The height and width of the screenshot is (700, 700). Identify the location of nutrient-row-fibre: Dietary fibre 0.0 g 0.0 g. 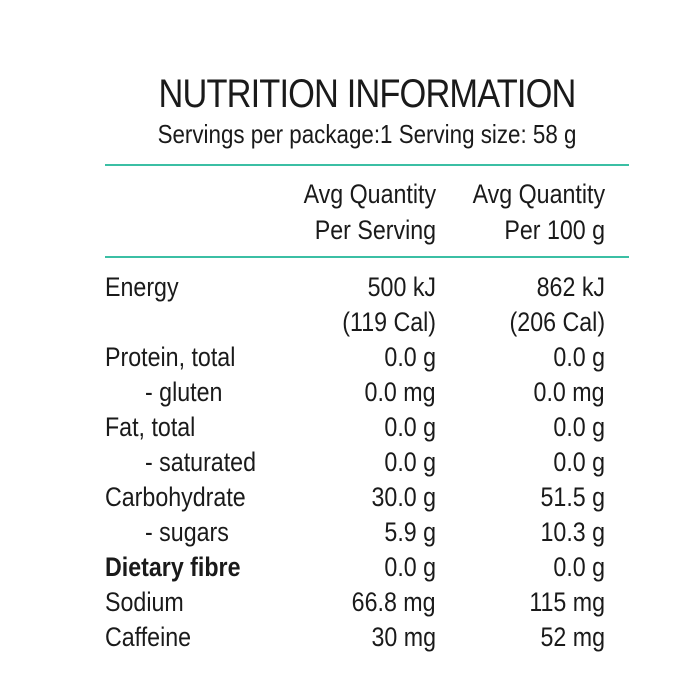
(367, 567).